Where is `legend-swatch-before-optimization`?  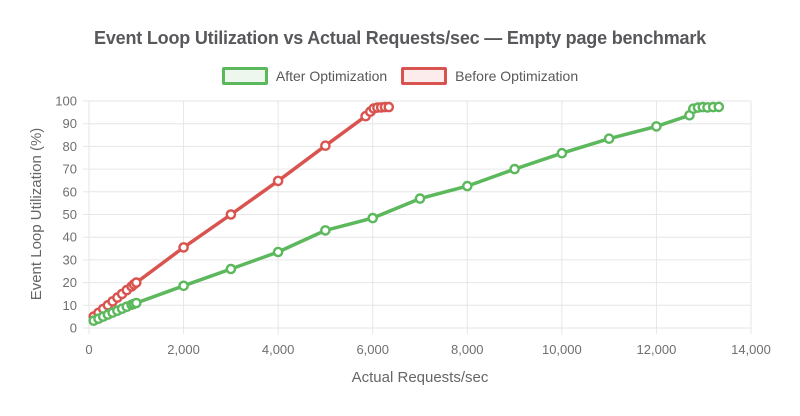 legend-swatch-before-optimization is located at coordinates (424, 76).